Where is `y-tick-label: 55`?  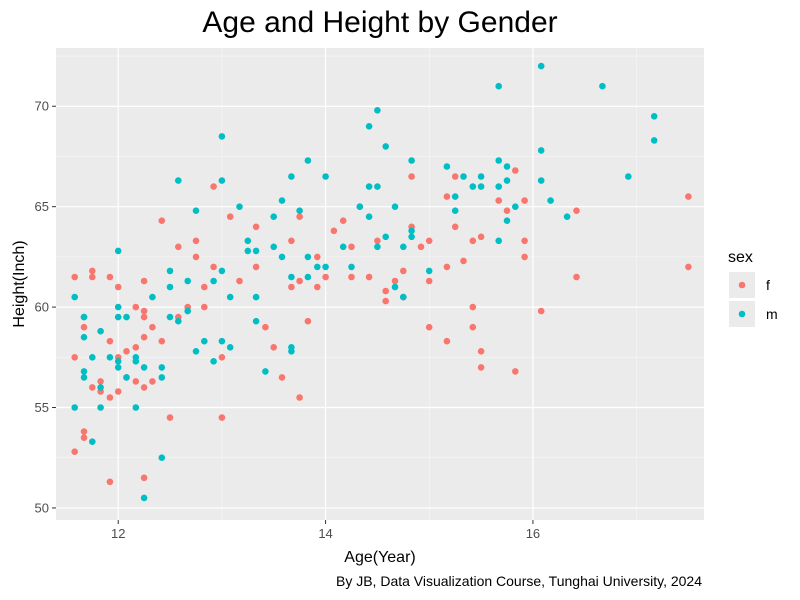
y-tick-label: 55 is located at coordinates (42, 407).